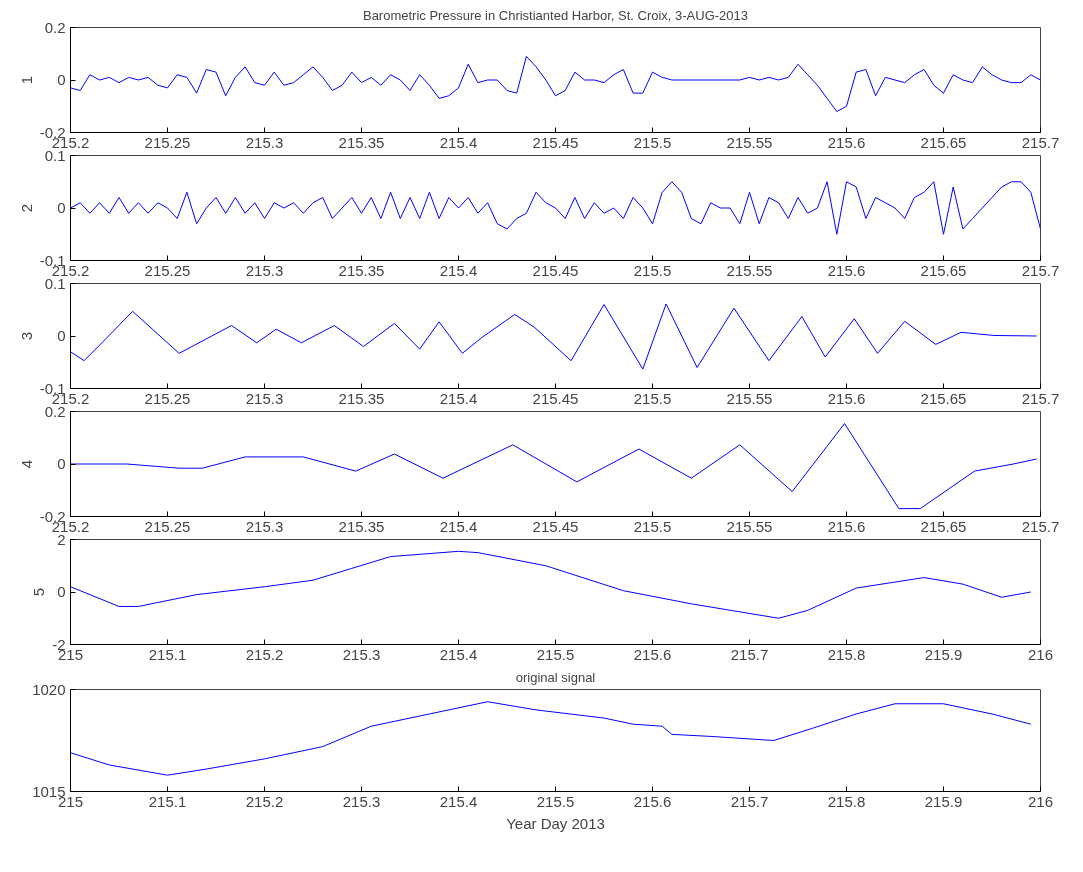  I want to click on chart-title: original signal, so click(555, 677).